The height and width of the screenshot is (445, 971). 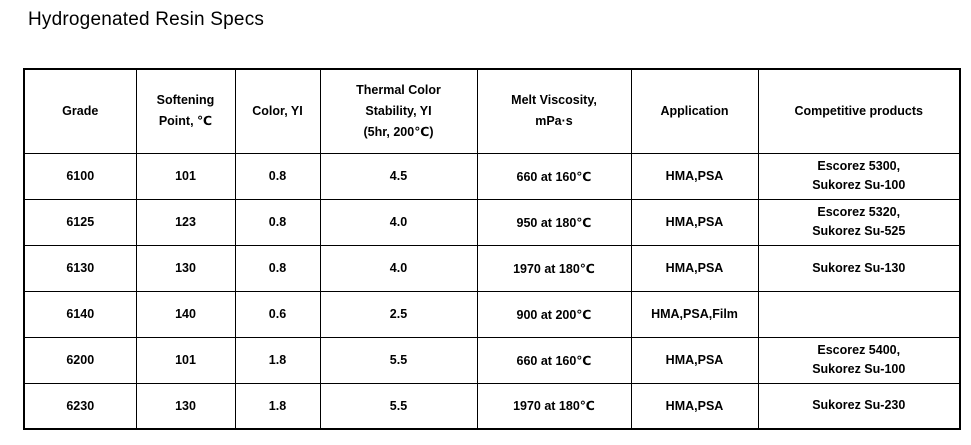 I want to click on cell-grade: 6140, so click(x=80, y=314).